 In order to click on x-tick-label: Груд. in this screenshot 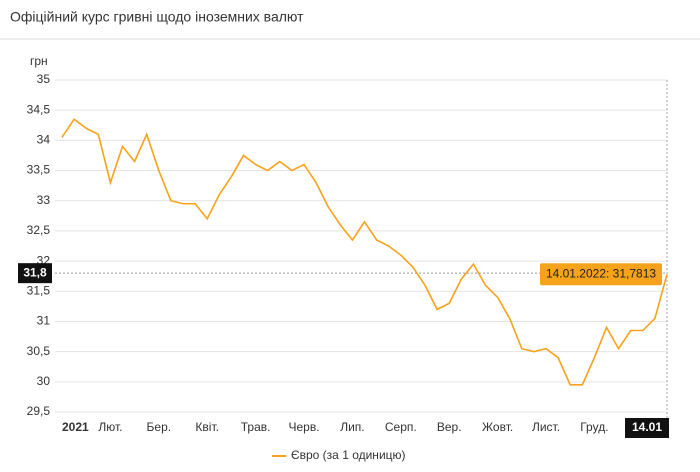, I will do `click(594, 427)`.